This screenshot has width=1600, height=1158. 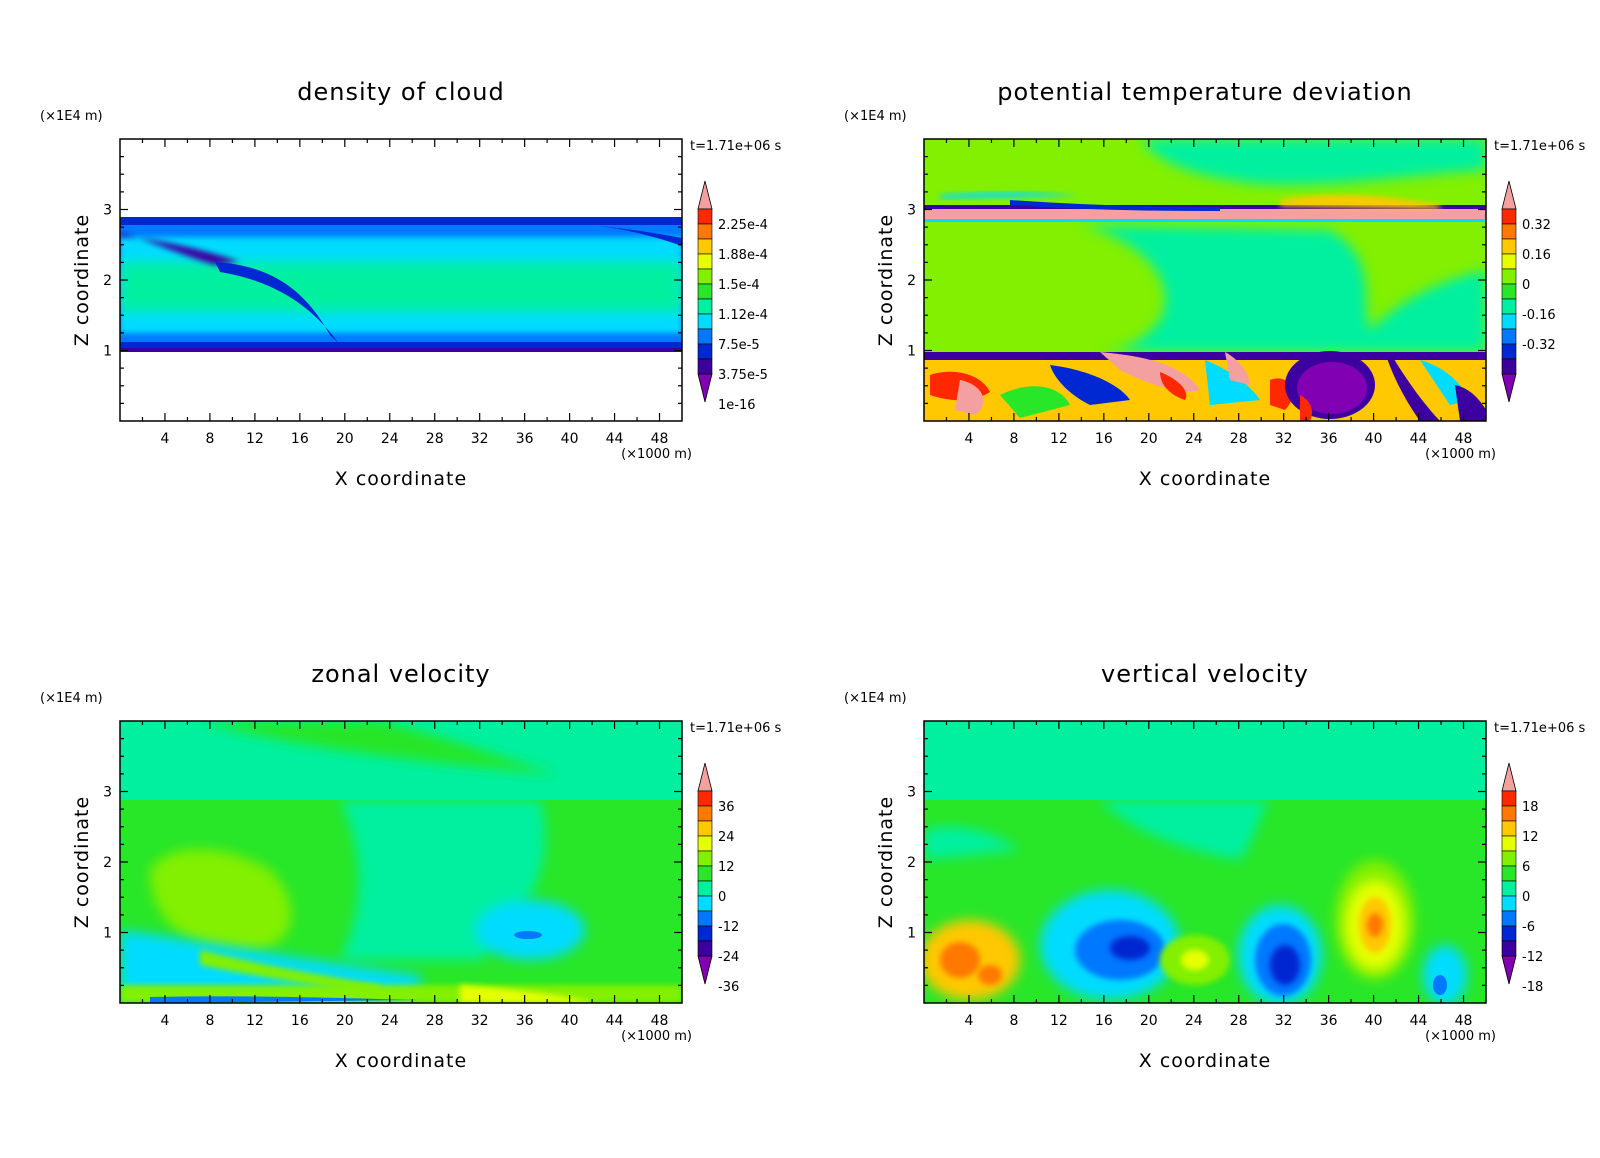 What do you see at coordinates (82, 862) in the screenshot?
I see `y-axis-label: Z coordinate` at bounding box center [82, 862].